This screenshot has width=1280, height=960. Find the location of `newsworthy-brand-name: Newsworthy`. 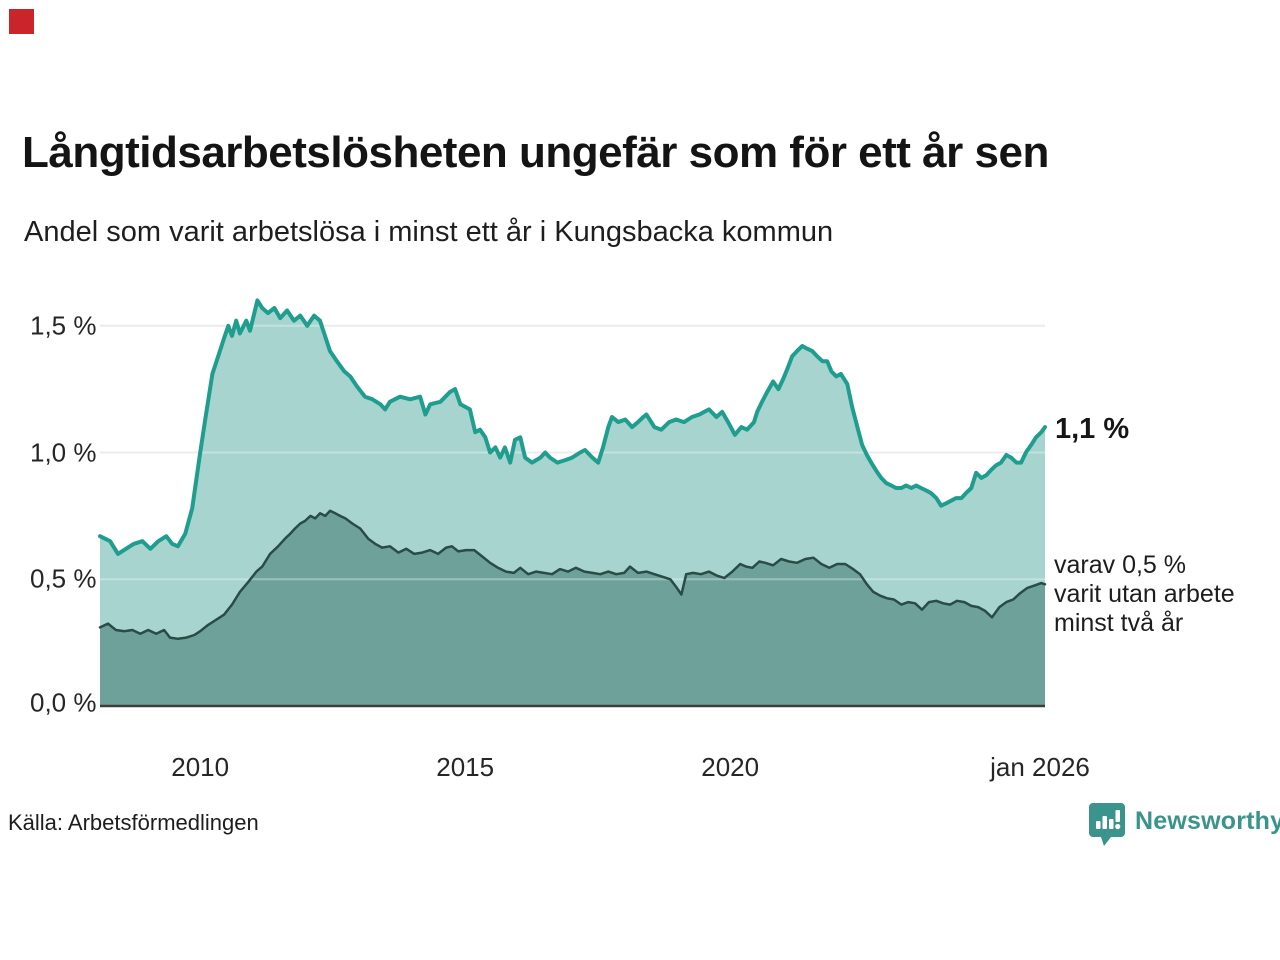

newsworthy-brand-name: Newsworthy is located at coordinates (1207, 821).